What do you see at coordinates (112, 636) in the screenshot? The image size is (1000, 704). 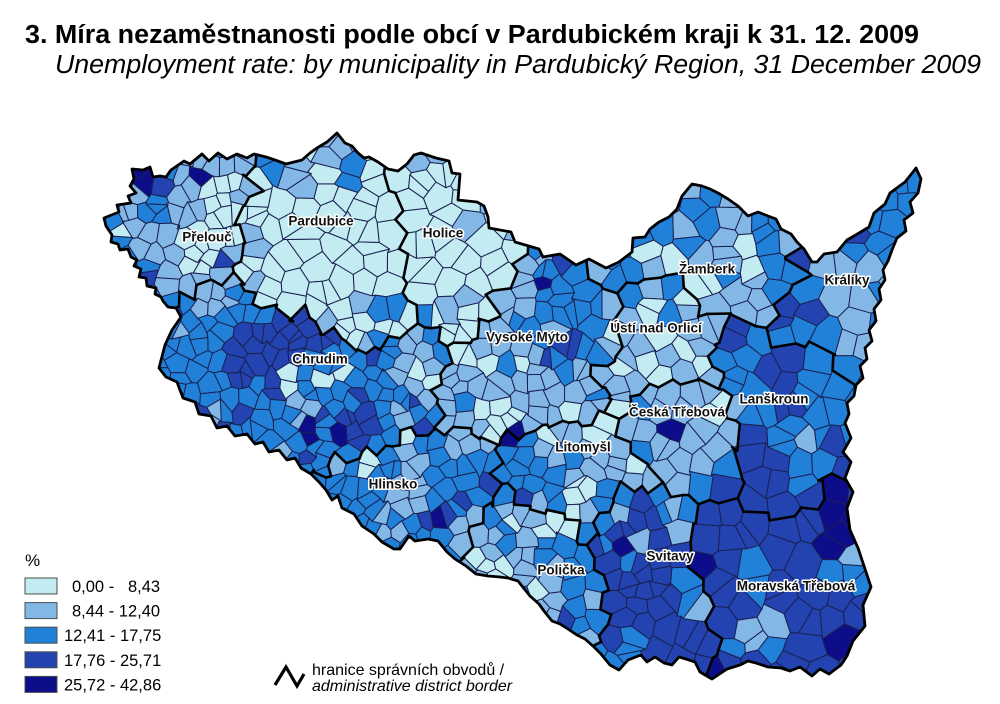 I see `svg-text: 12,41 - 17,75` at bounding box center [112, 636].